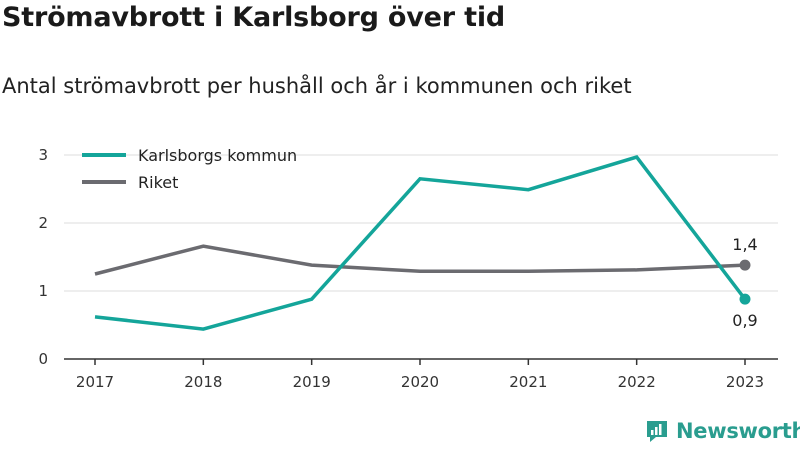  I want to click on legend-label-1: Riket, so click(158, 182).